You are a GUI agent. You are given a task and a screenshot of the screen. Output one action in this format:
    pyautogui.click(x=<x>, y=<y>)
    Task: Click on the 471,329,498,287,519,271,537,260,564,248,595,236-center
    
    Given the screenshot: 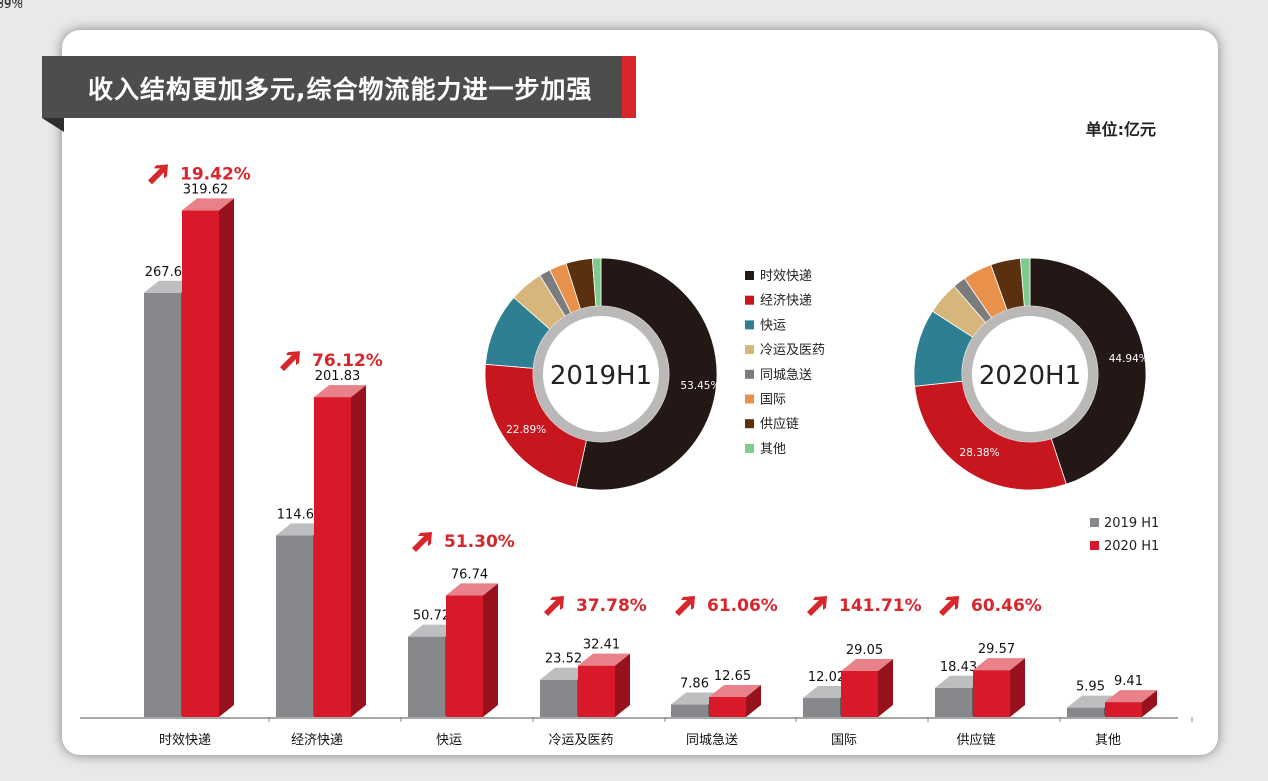 What is the action you would take?
    pyautogui.click(x=601, y=374)
    